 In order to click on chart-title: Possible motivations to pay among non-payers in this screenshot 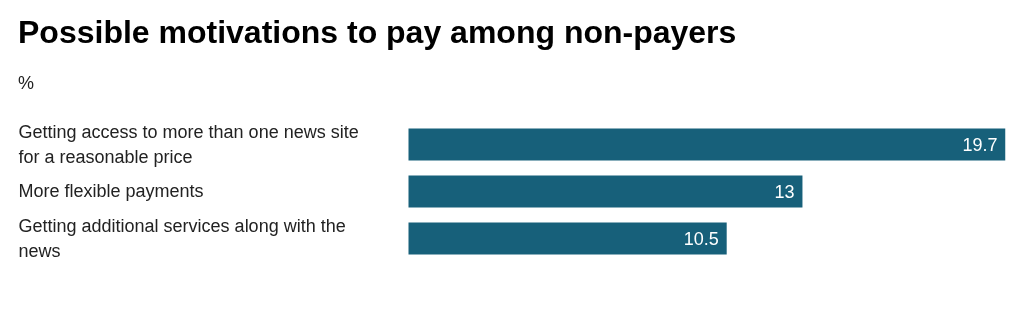, I will do `click(377, 32)`.